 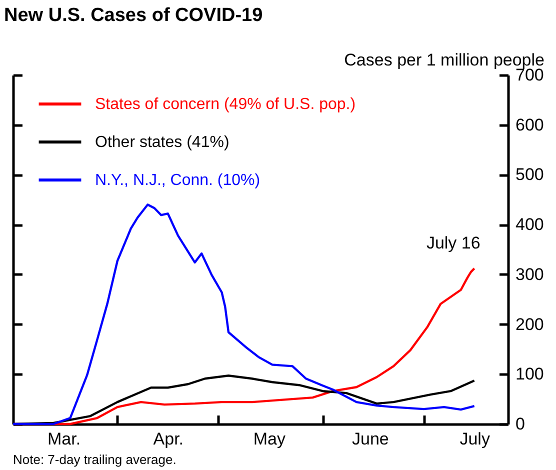 What do you see at coordinates (94, 459) in the screenshot?
I see `text: Note: 7-day trailing average.` at bounding box center [94, 459].